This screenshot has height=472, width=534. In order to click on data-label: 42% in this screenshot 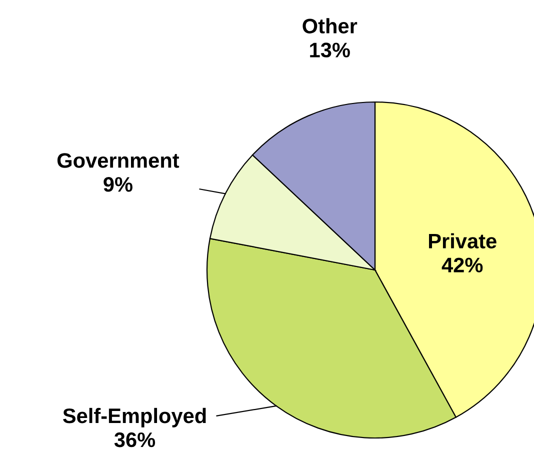, I will do `click(462, 265)`.